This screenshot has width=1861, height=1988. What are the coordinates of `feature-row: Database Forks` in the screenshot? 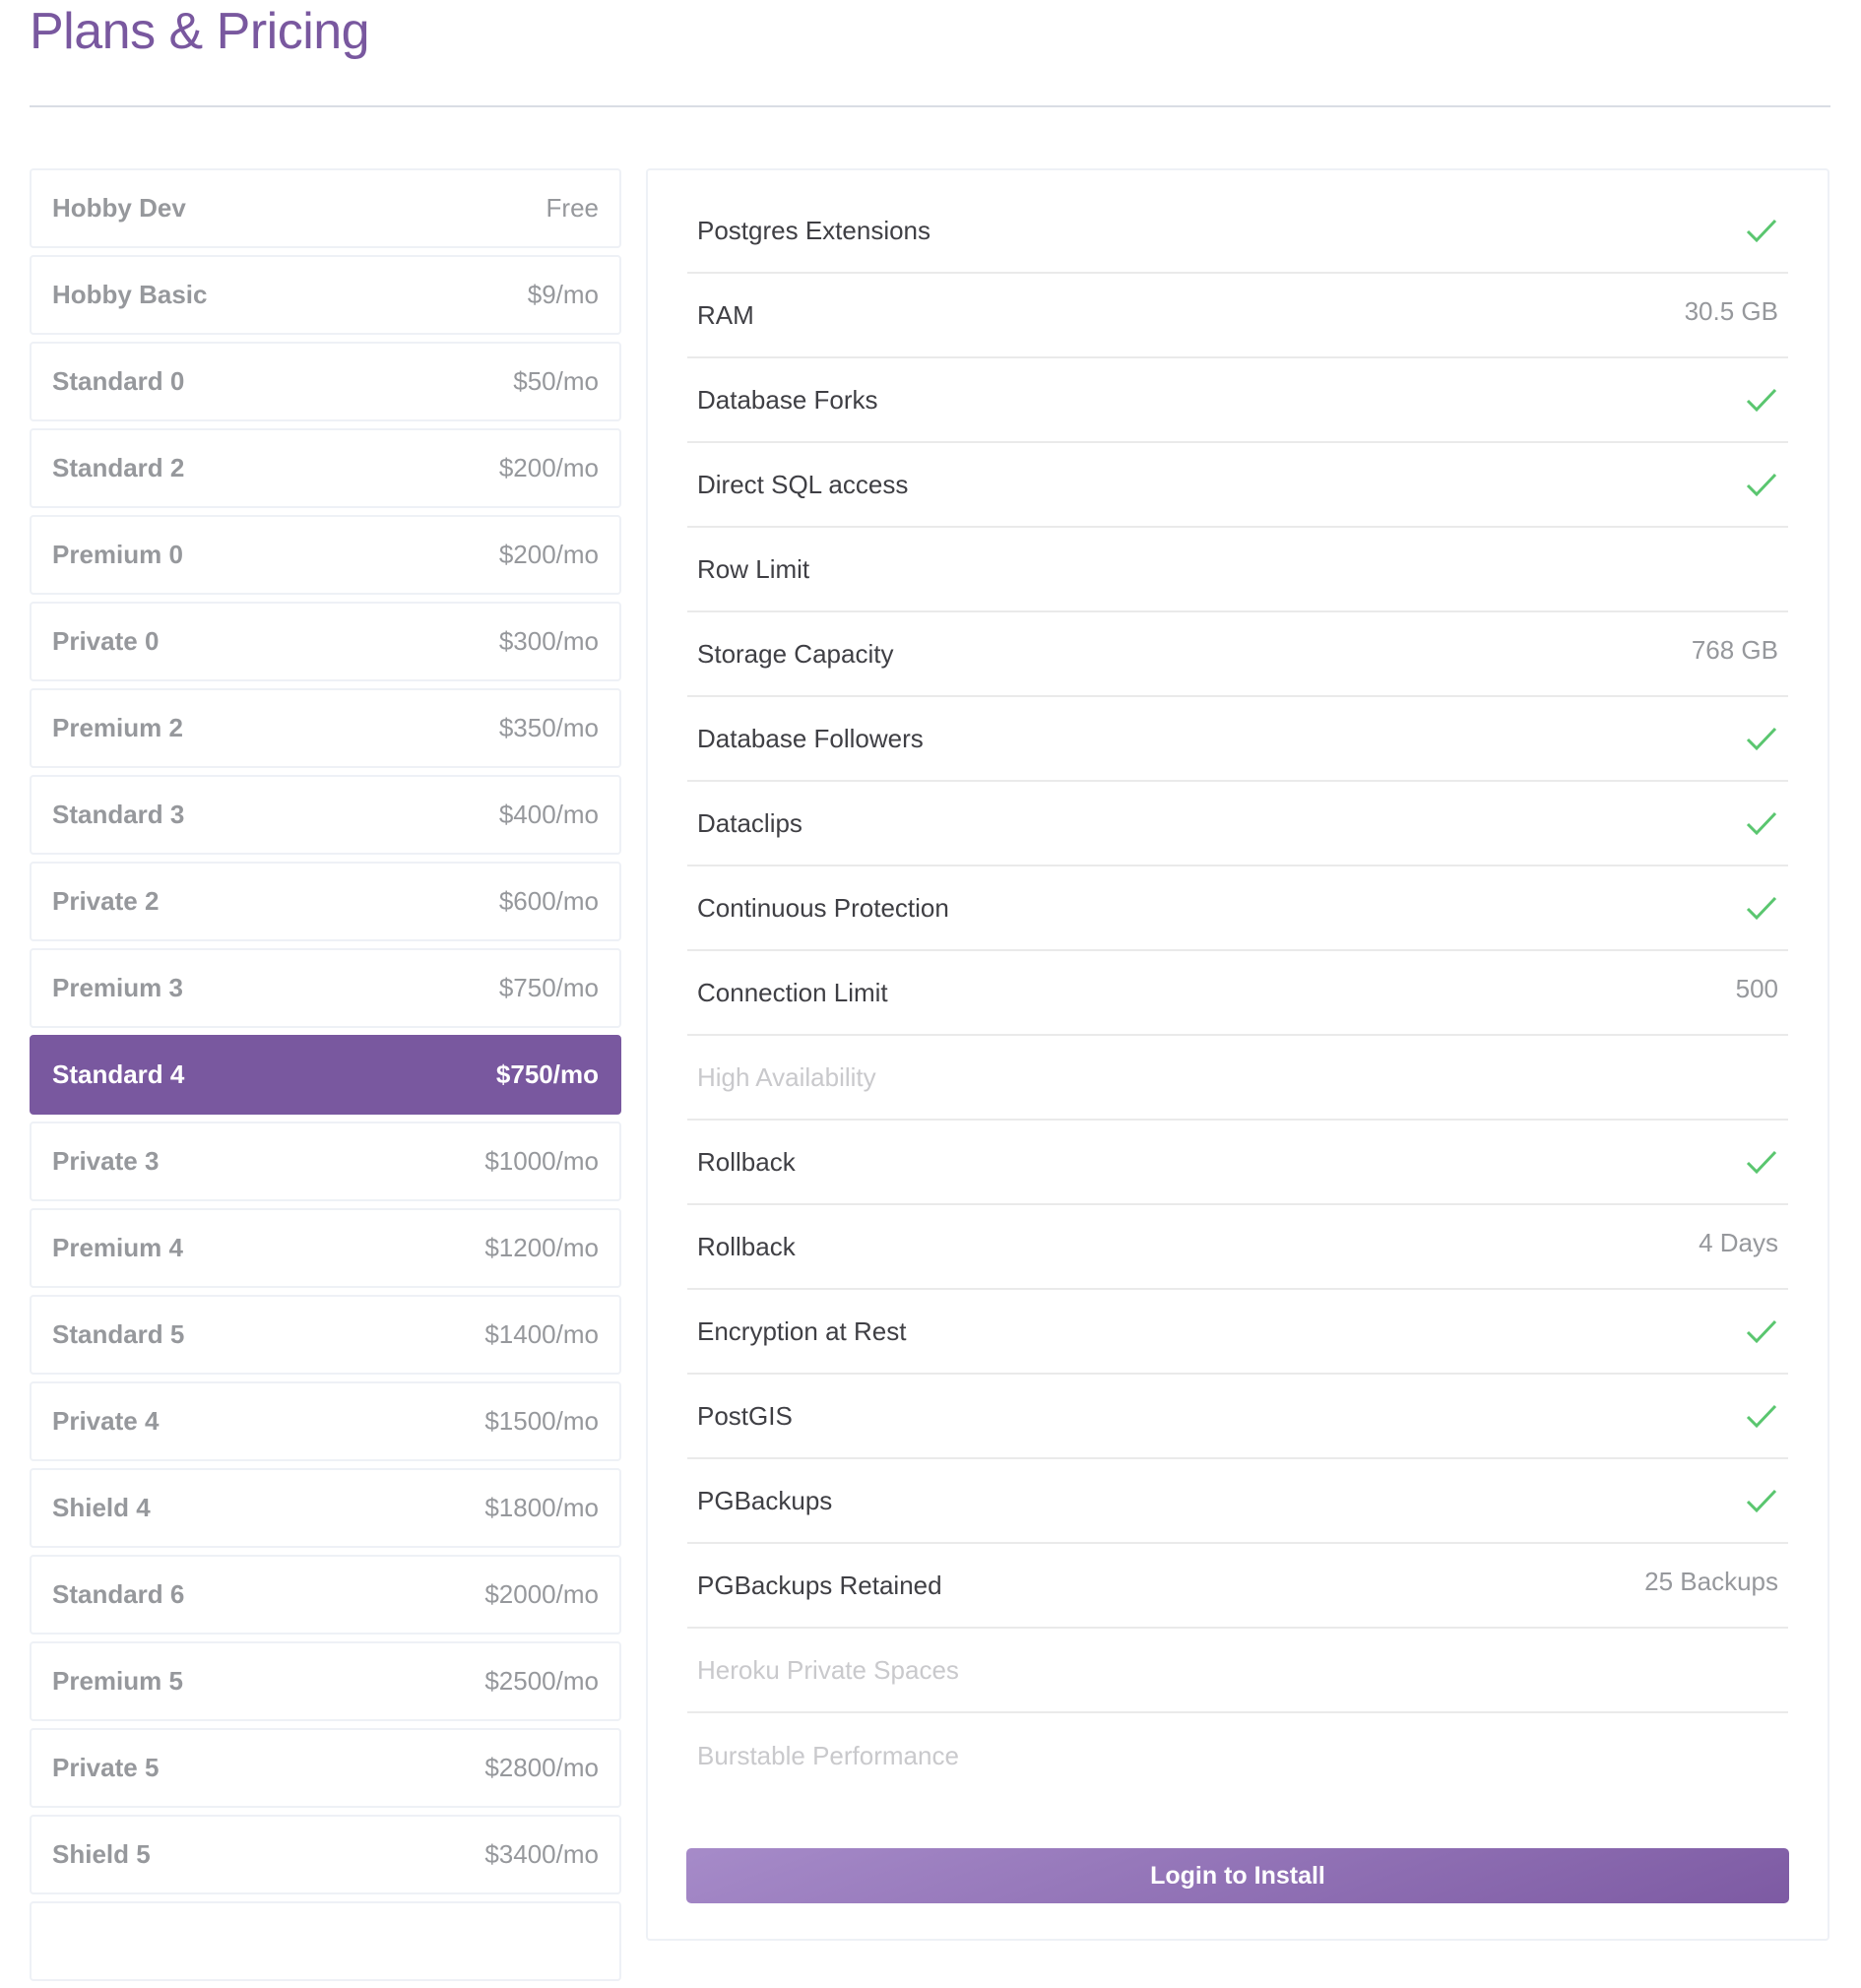 It's located at (1237, 400).